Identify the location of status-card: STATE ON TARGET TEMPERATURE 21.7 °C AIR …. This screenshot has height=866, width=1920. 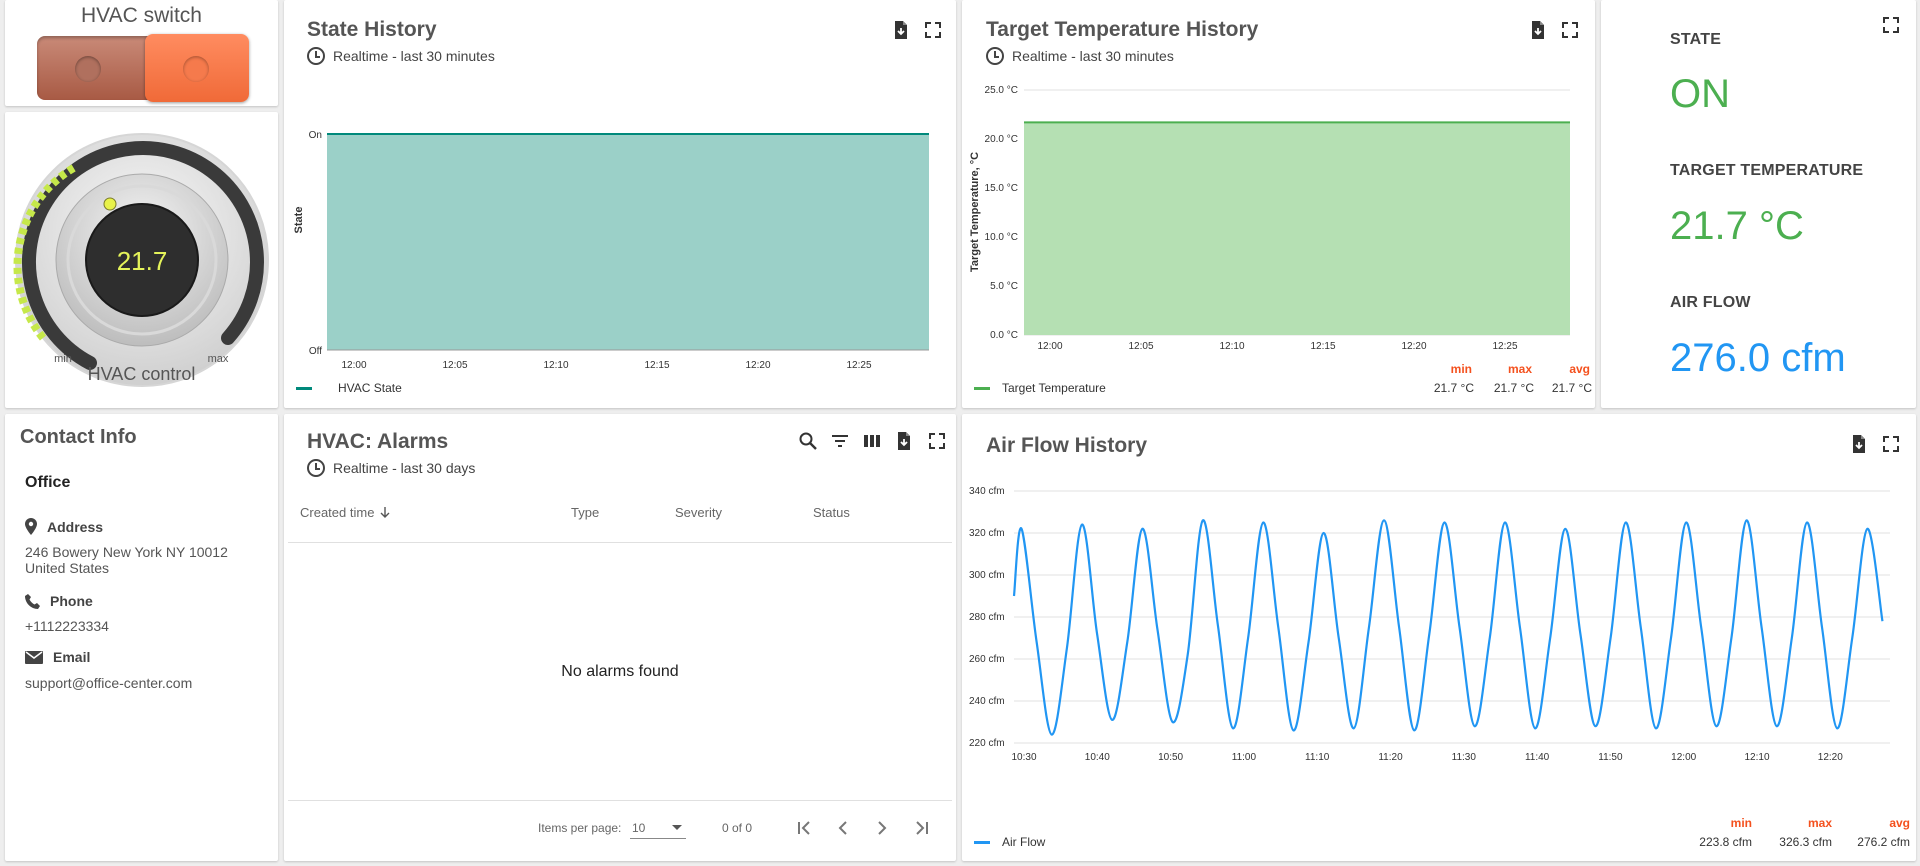
(1758, 204).